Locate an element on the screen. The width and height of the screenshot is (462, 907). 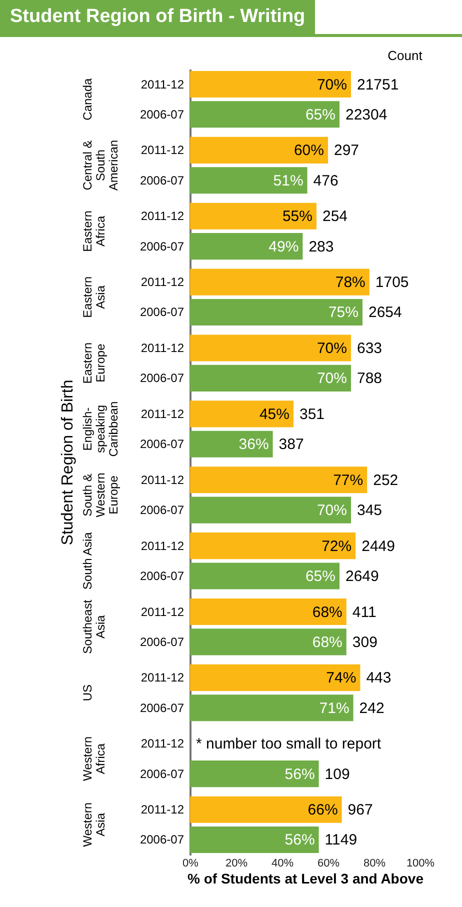
annotation: 788 is located at coordinates (369, 379).